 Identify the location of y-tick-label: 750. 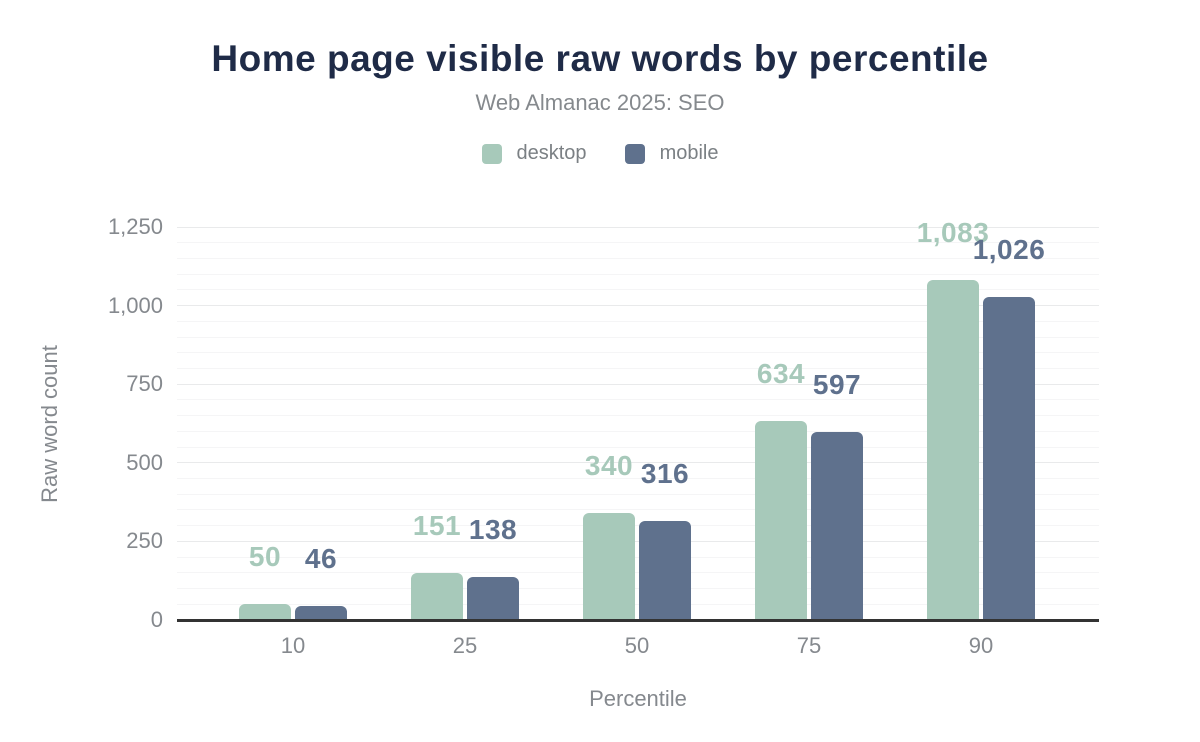
(144, 384).